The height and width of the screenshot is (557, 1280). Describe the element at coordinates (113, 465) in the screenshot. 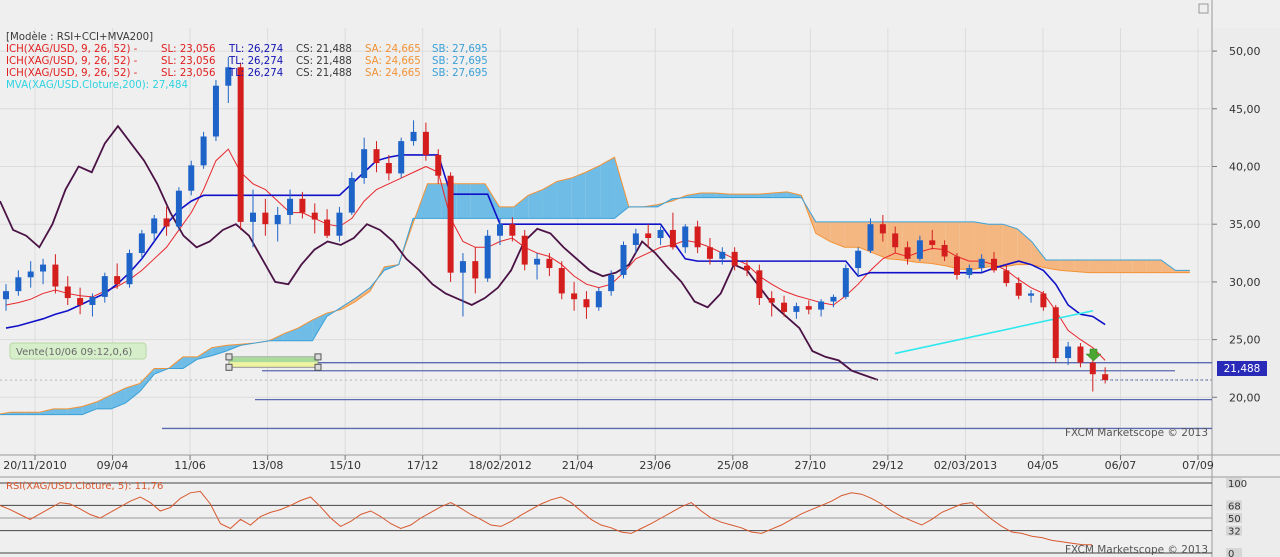

I see `x-tick-label: 09/04` at that location.